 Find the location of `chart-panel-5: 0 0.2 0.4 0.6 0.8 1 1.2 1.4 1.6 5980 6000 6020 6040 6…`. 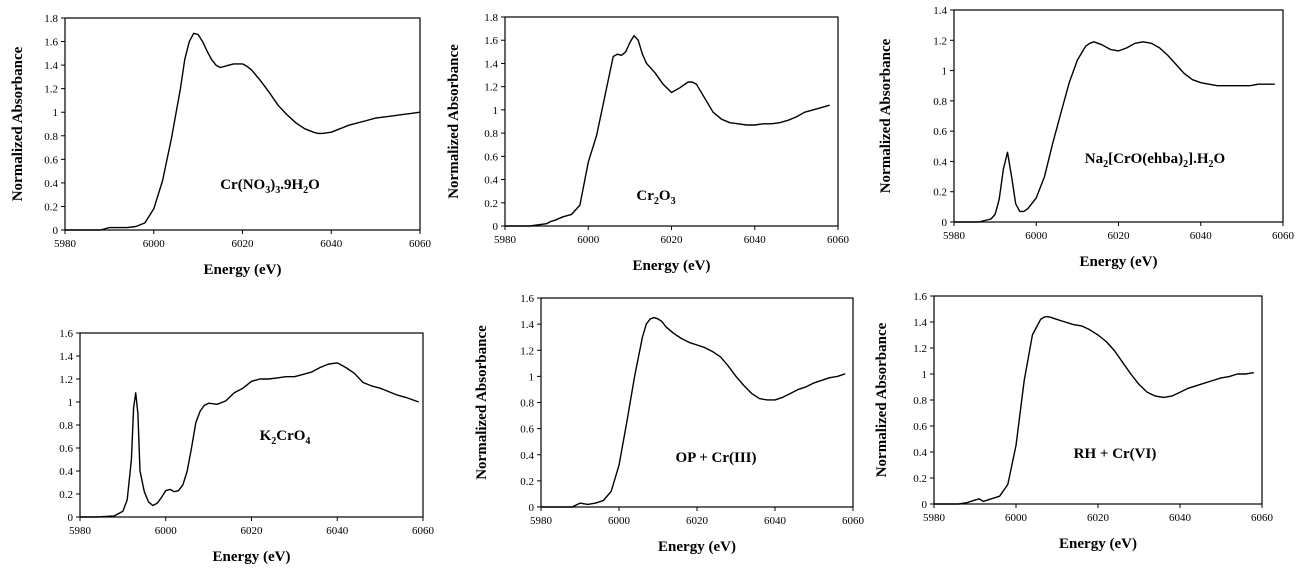

chart-panel-5: 0 0.2 0.4 0.6 0.8 1 1.2 1.4 1.6 5980 6000 6020 6040 6… is located at coordinates (669, 424).